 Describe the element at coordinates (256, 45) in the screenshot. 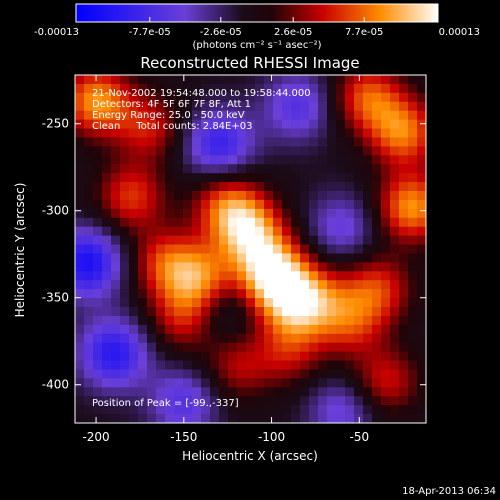

I see `colorbar-unit-label: (photons cm⁻² s⁻¹ asec⁻²)` at that location.